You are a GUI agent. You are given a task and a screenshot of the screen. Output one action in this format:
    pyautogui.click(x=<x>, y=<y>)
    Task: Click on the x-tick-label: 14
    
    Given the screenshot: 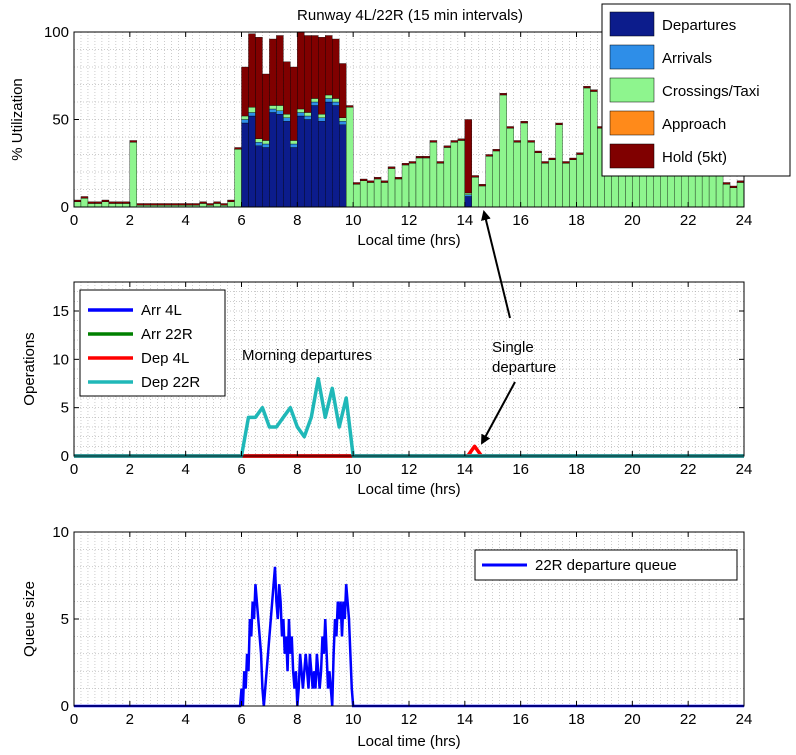 What is the action you would take?
    pyautogui.click(x=464, y=220)
    